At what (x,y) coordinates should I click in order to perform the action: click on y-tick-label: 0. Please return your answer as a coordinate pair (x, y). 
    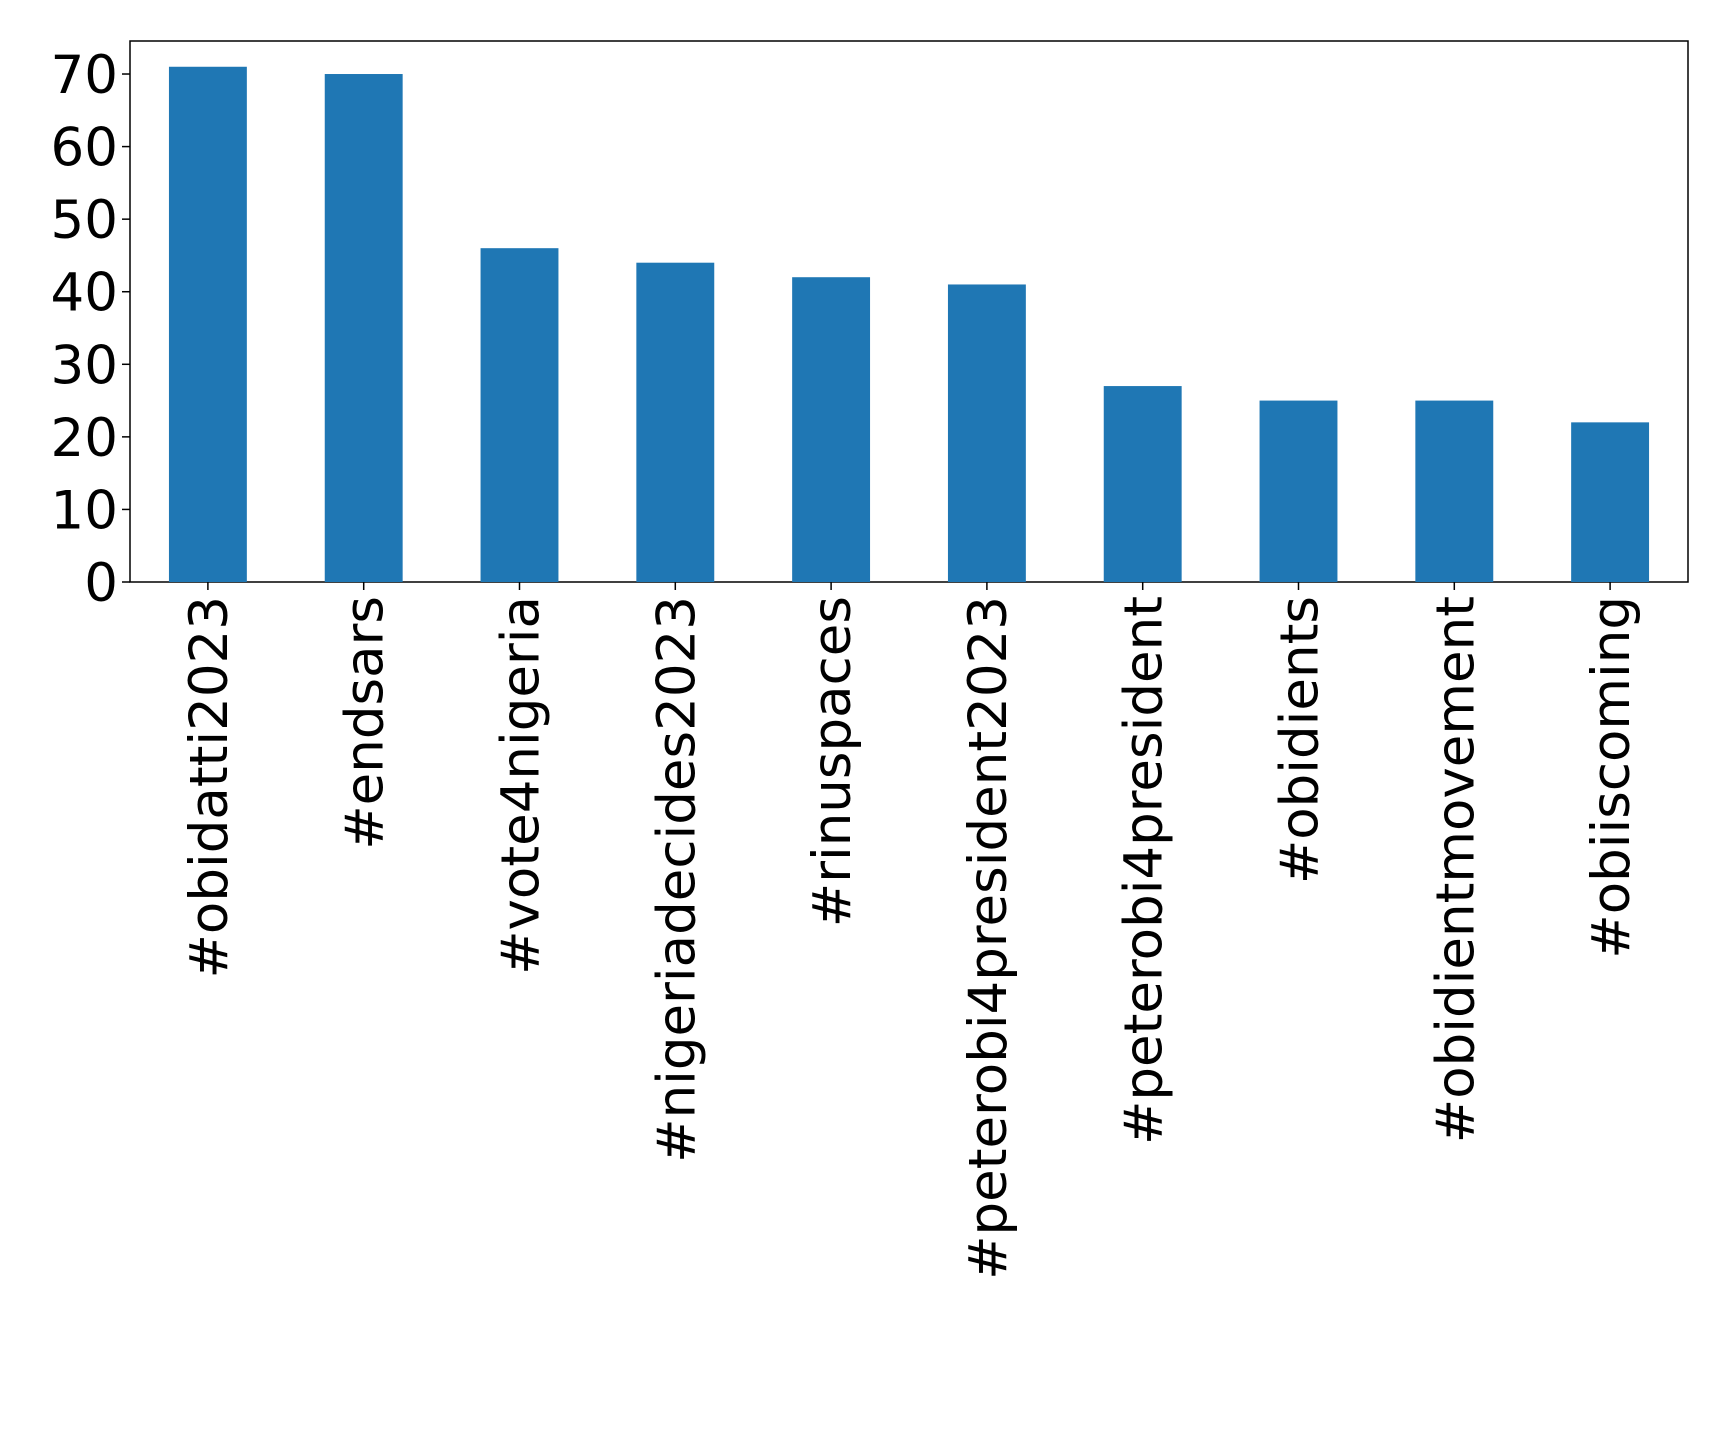
    Looking at the image, I should click on (101, 583).